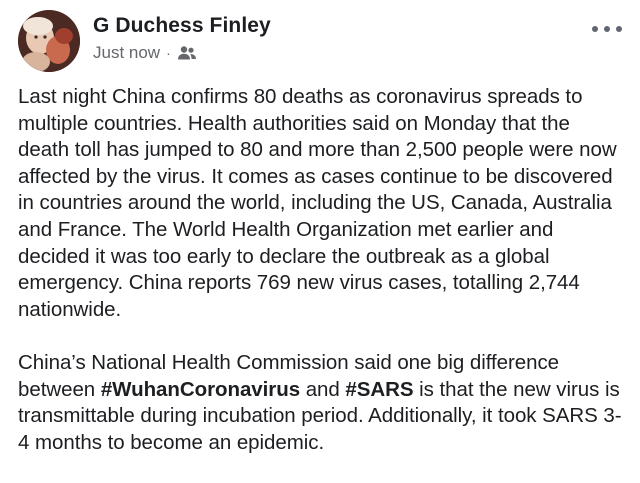 The image size is (640, 483). I want to click on hashtag-wuhan-coronavirus: #WuhanCoronavirus, so click(200, 389).